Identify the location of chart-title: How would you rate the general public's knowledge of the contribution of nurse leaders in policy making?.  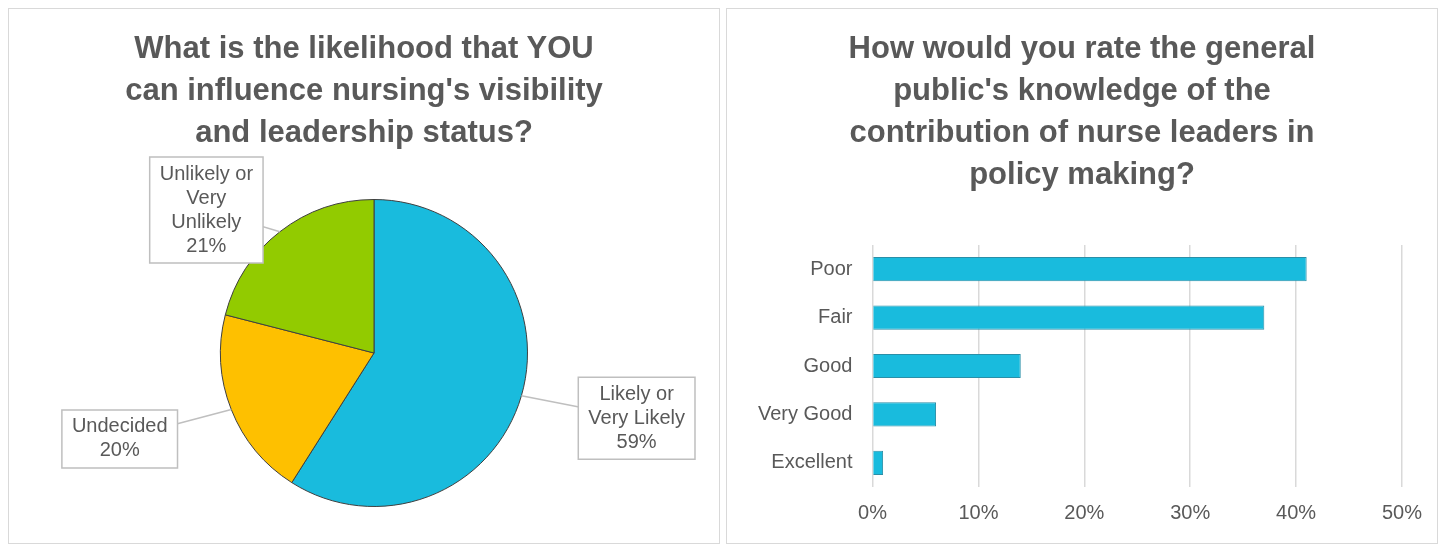
(1082, 111).